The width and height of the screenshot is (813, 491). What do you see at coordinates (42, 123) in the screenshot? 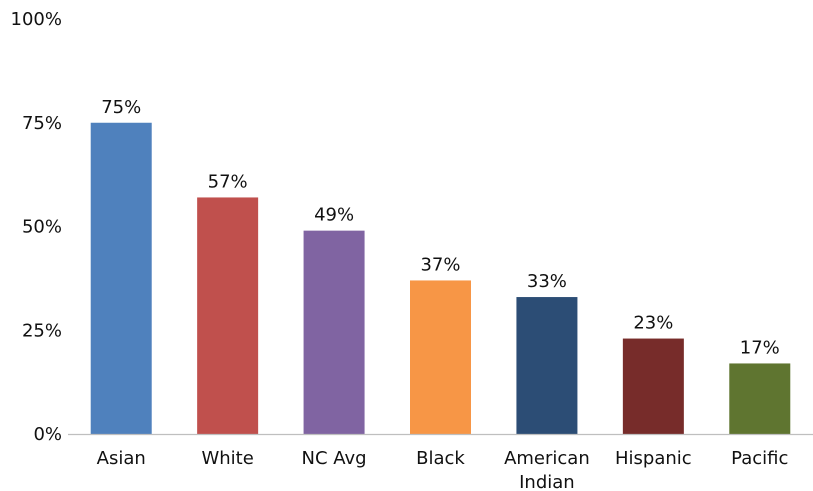
I see `y-tick-label: 75%` at bounding box center [42, 123].